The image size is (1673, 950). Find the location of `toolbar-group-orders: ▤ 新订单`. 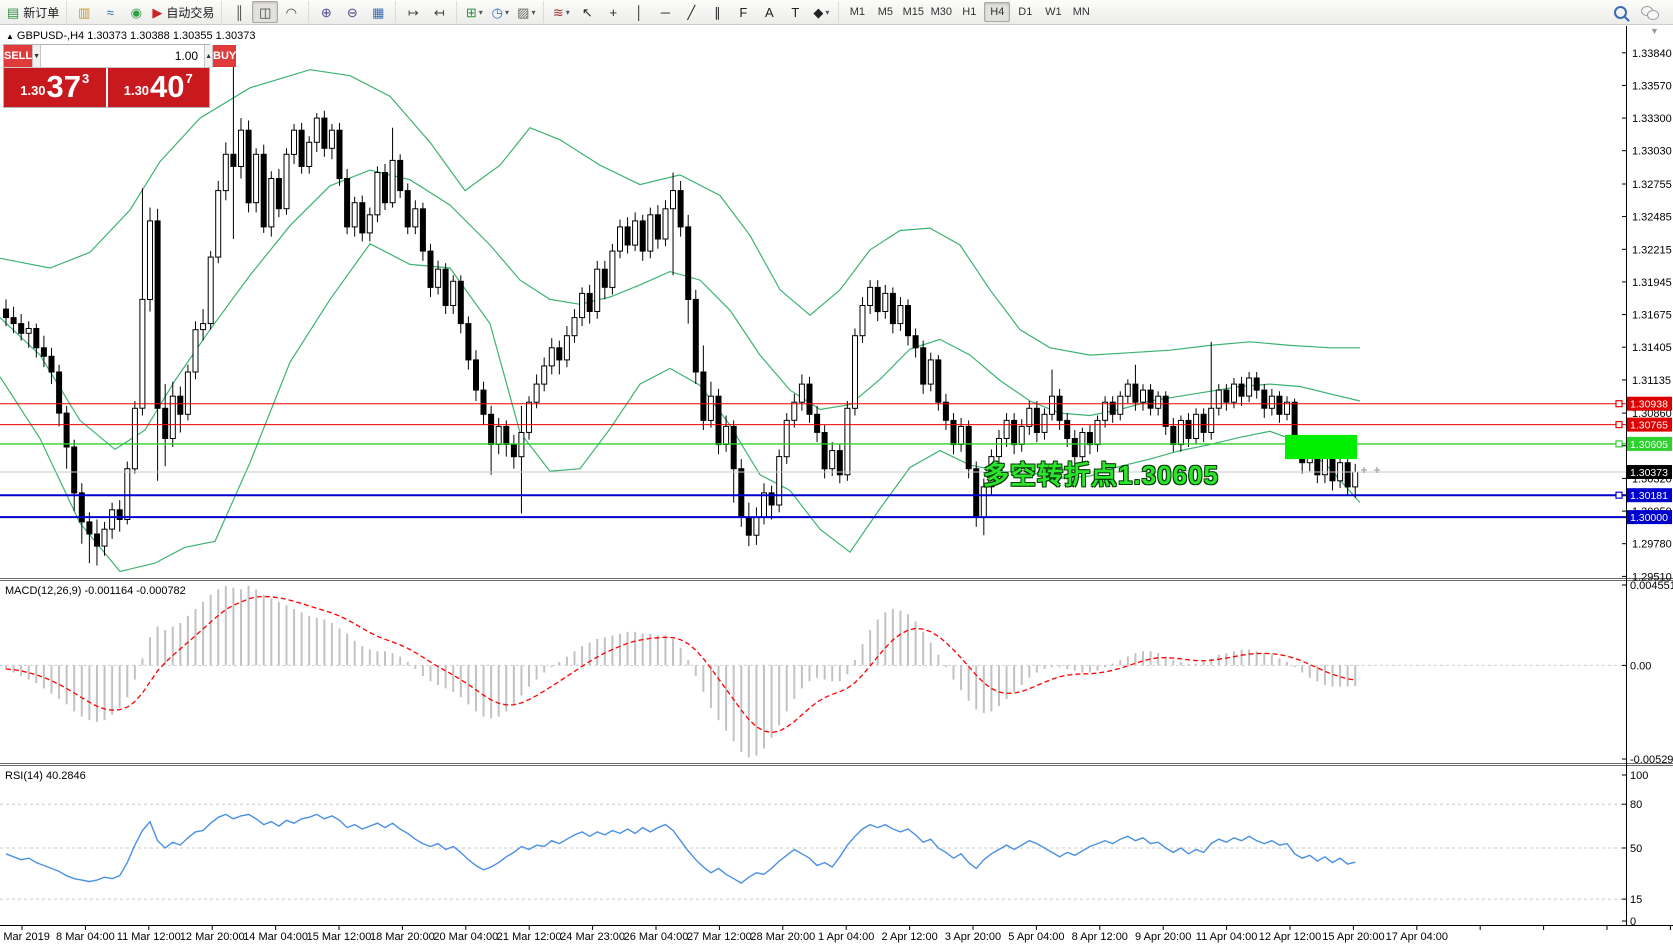

toolbar-group-orders: ▤ 新订单 is located at coordinates (33, 12).